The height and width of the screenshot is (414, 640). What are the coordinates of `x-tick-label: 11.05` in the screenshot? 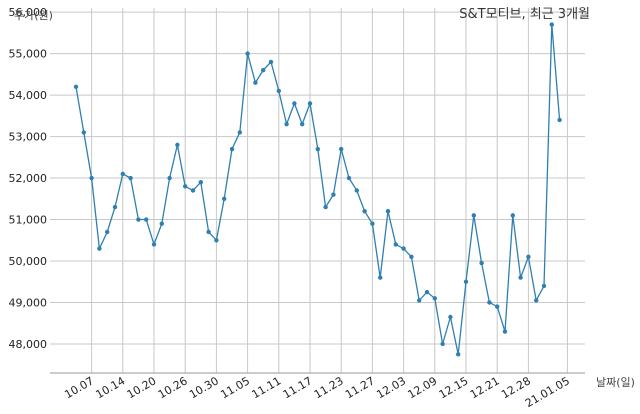 It's located at (235, 387).